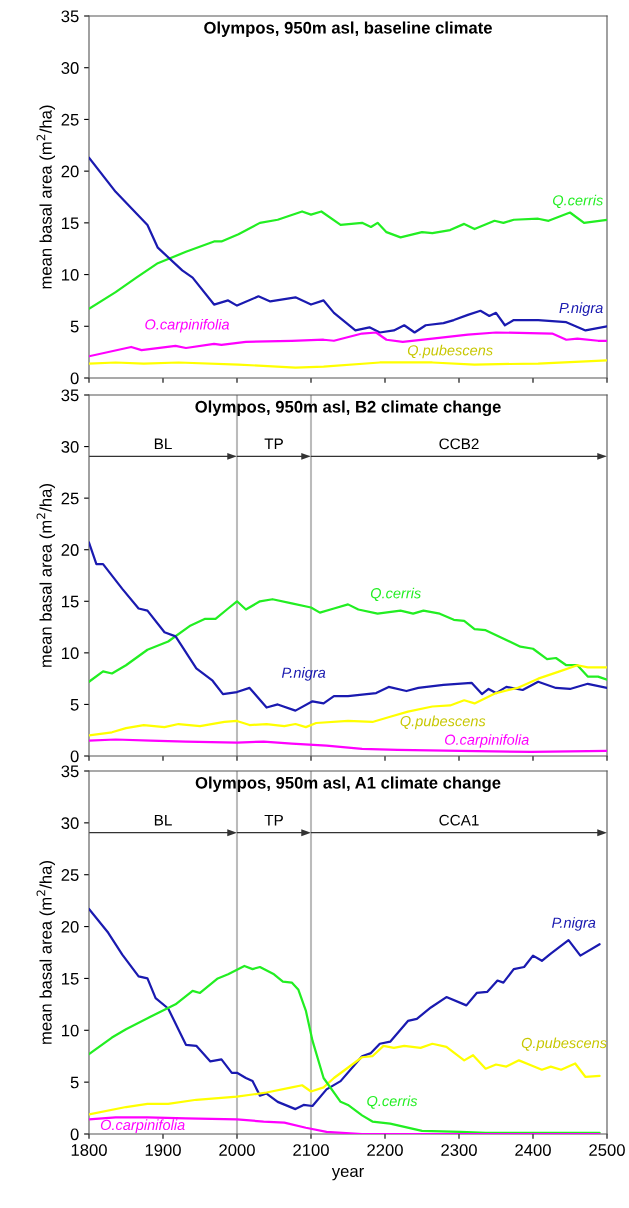 Image resolution: width=629 pixels, height=1208 pixels. What do you see at coordinates (311, 1150) in the screenshot?
I see `x-tick-label: 2100` at bounding box center [311, 1150].